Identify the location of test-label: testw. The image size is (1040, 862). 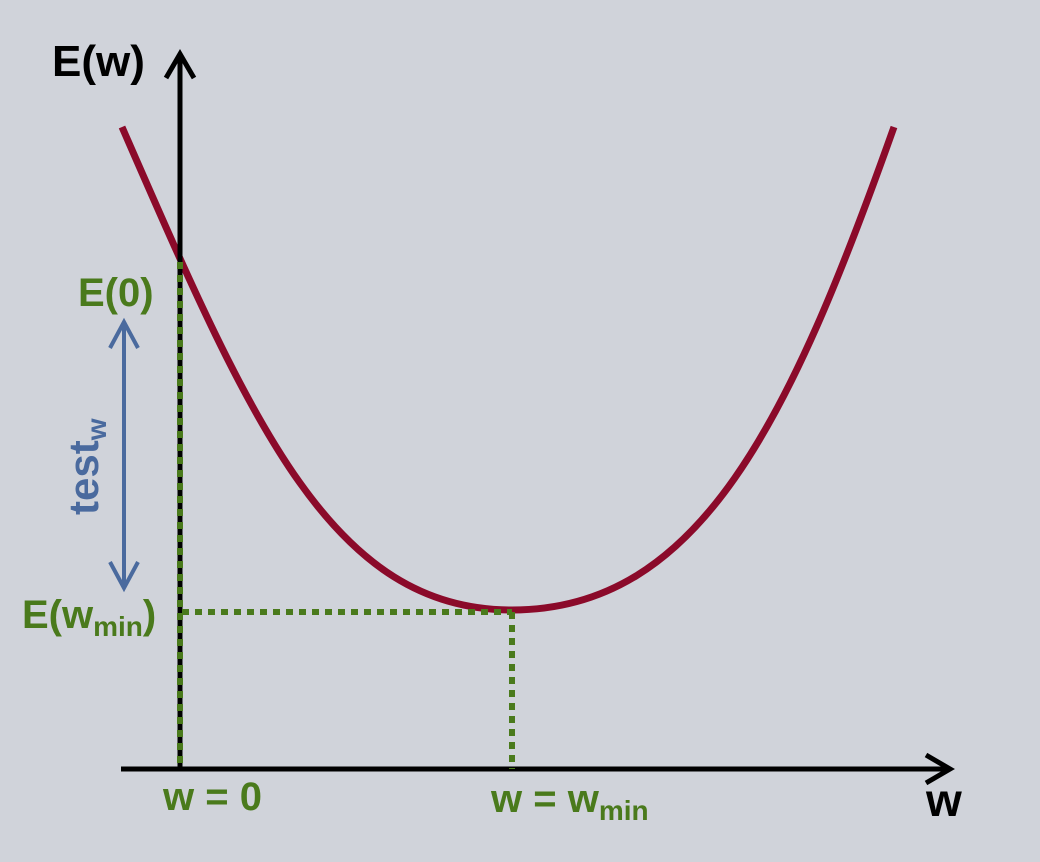
(86, 466).